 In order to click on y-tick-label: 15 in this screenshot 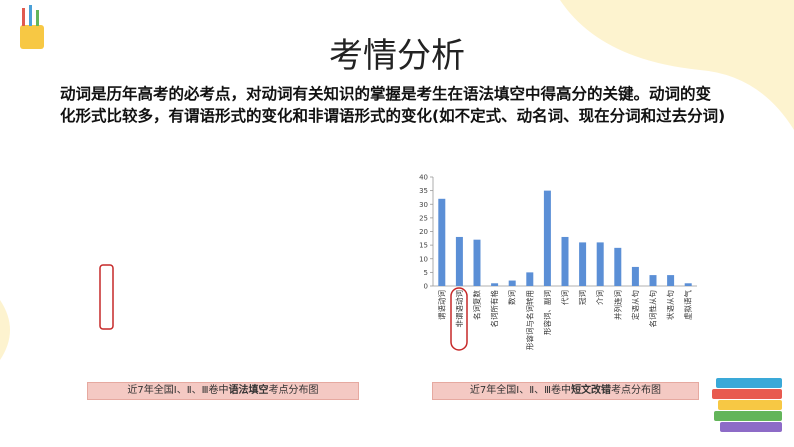, I will do `click(423, 246)`.